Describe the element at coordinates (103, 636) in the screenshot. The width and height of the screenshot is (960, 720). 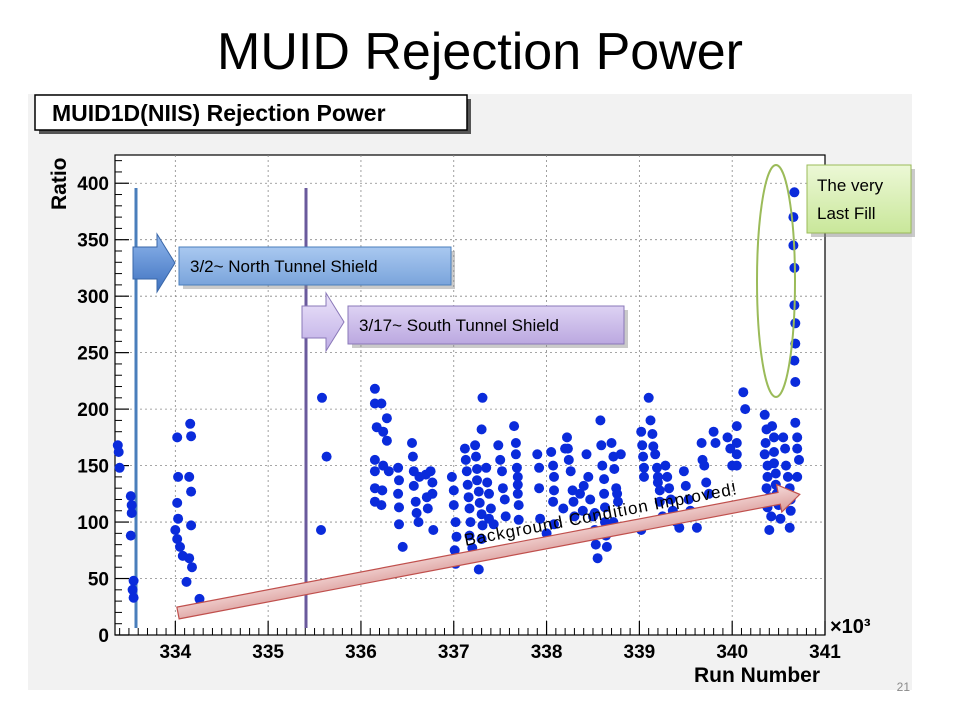
I see `y-tick-label: 0` at that location.